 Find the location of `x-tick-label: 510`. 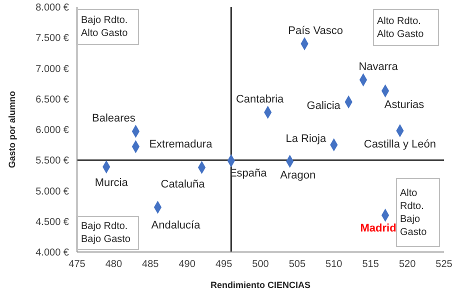

x-tick-label: 510 is located at coordinates (334, 264).